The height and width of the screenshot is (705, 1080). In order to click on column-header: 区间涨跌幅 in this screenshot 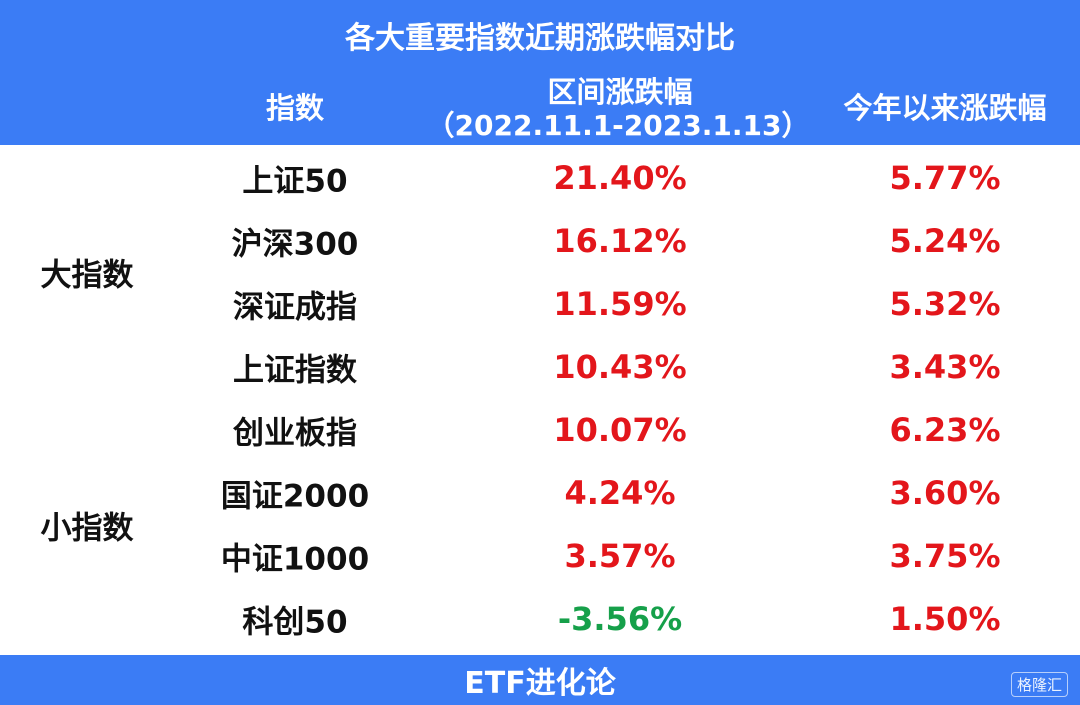, I will do `click(620, 92)`.